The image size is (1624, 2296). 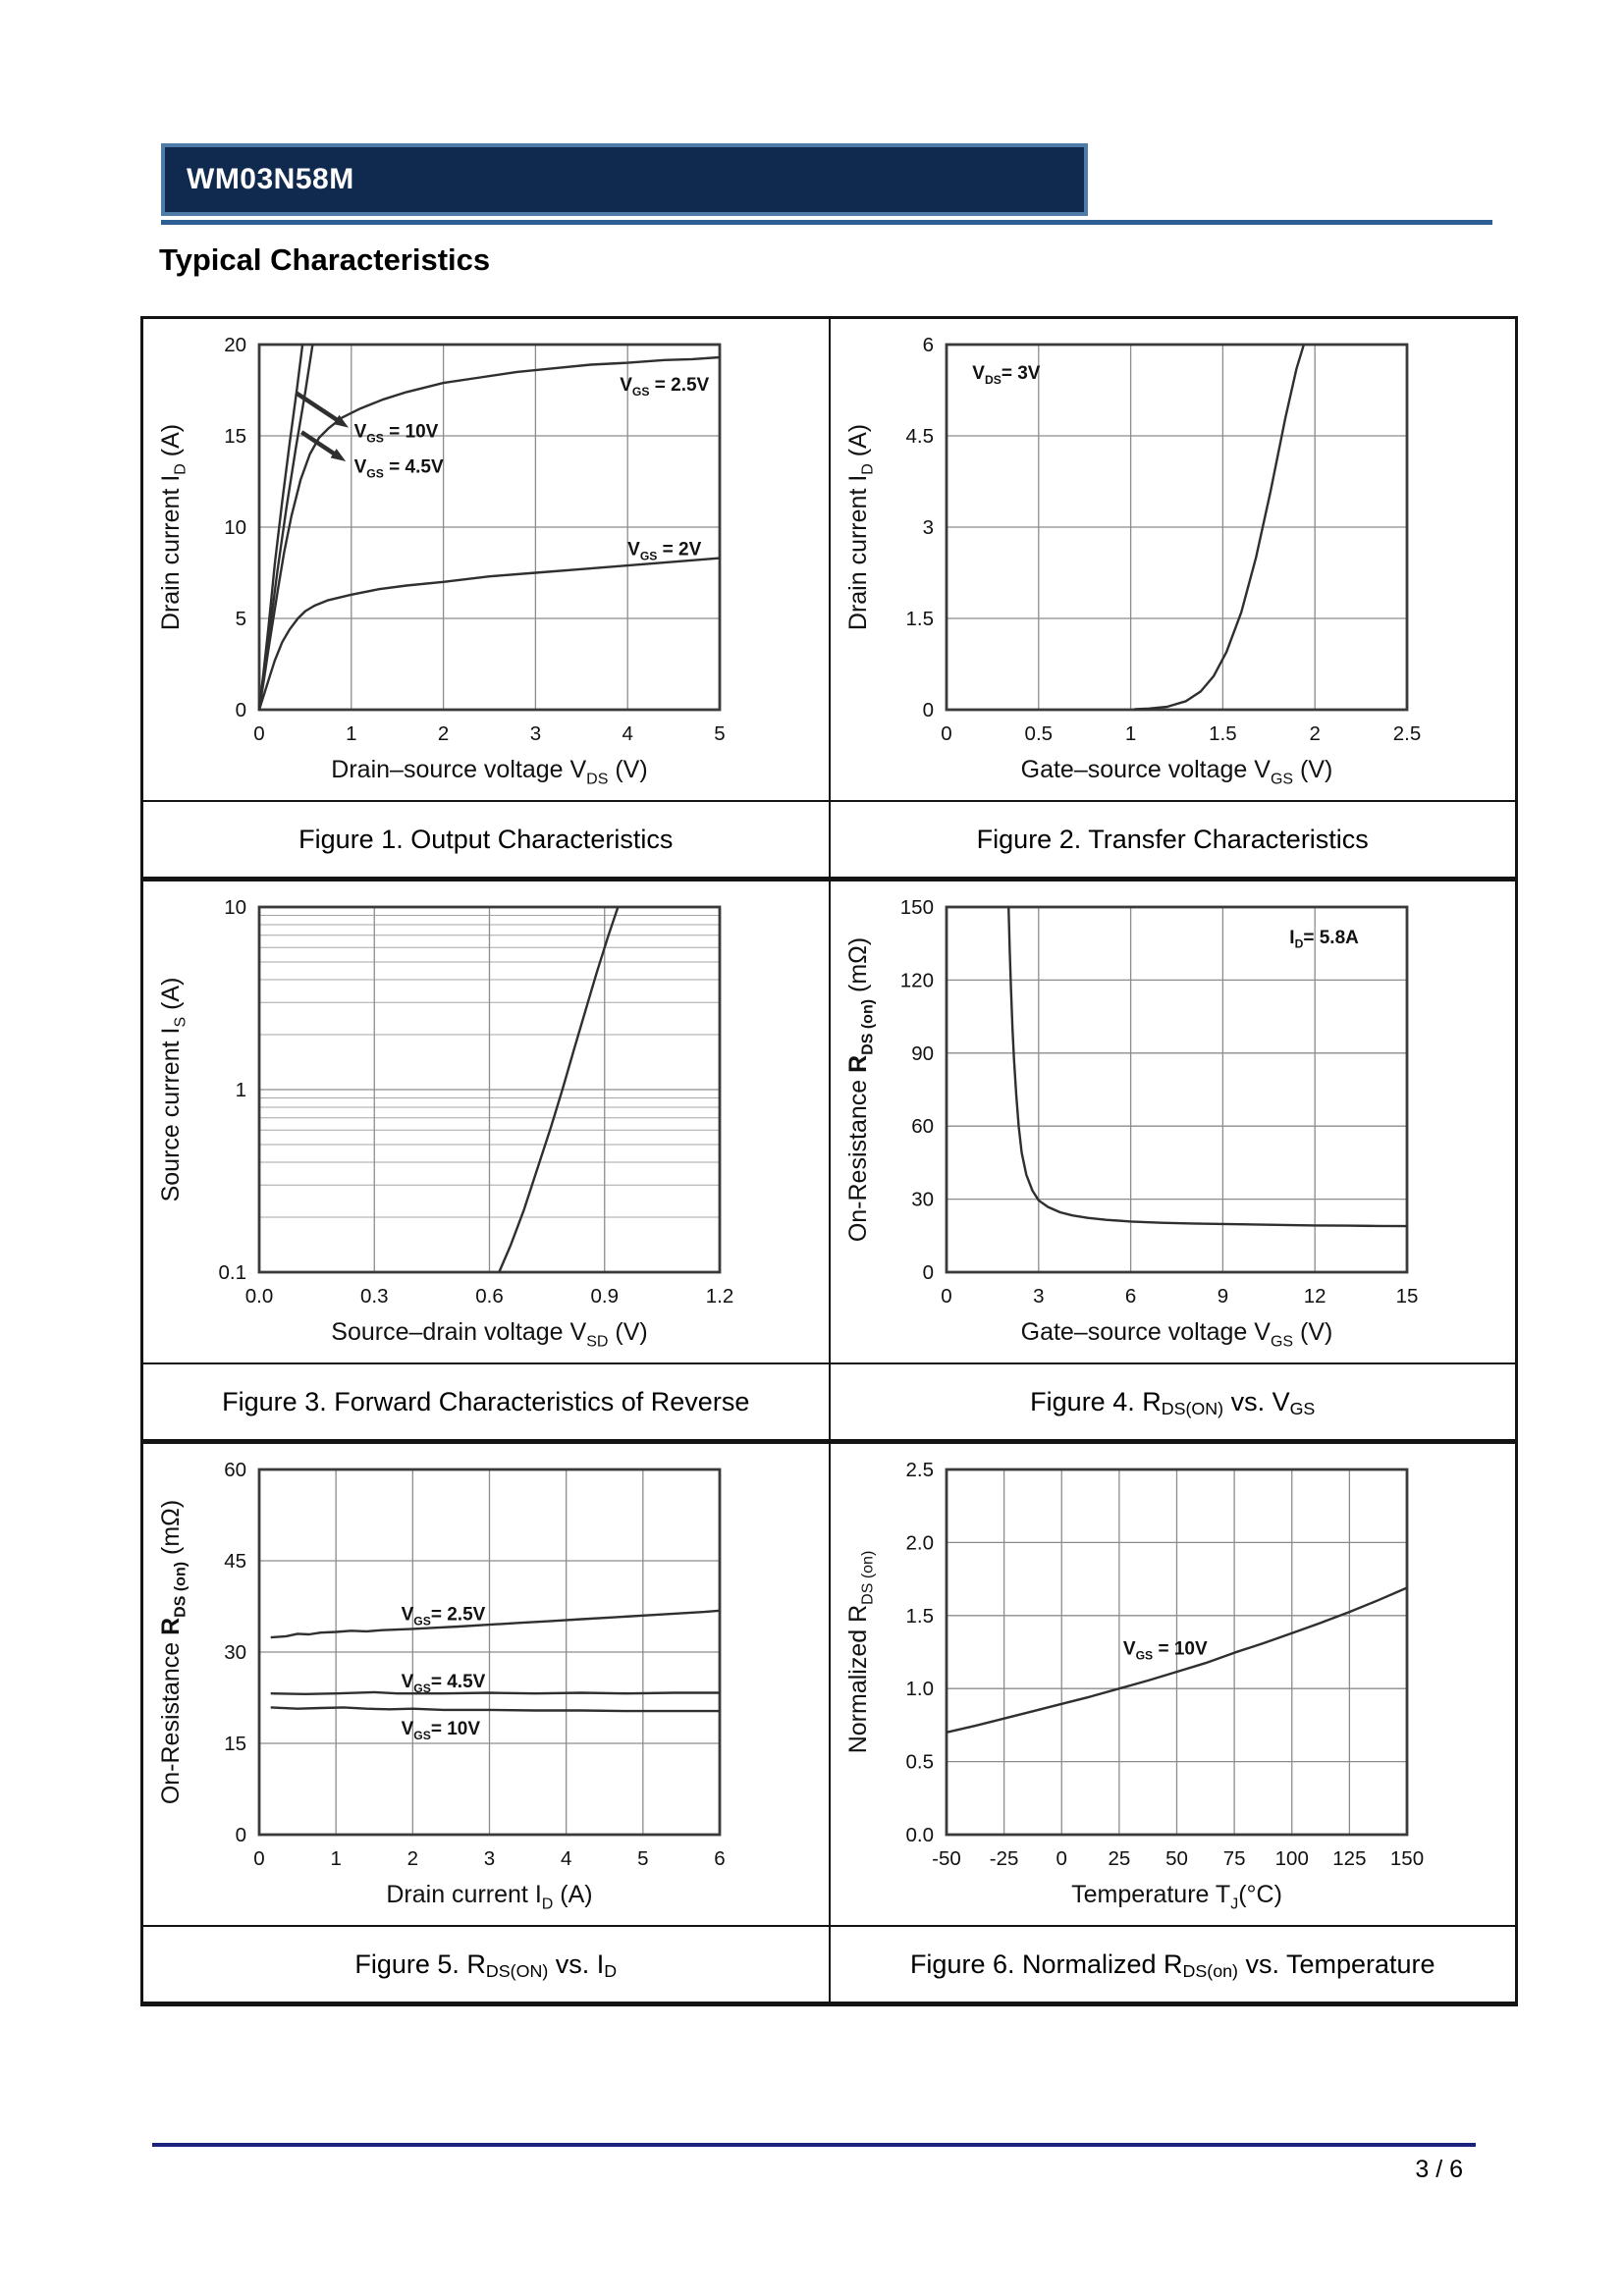 I want to click on x-tick-label: 150, so click(x=1406, y=1859).